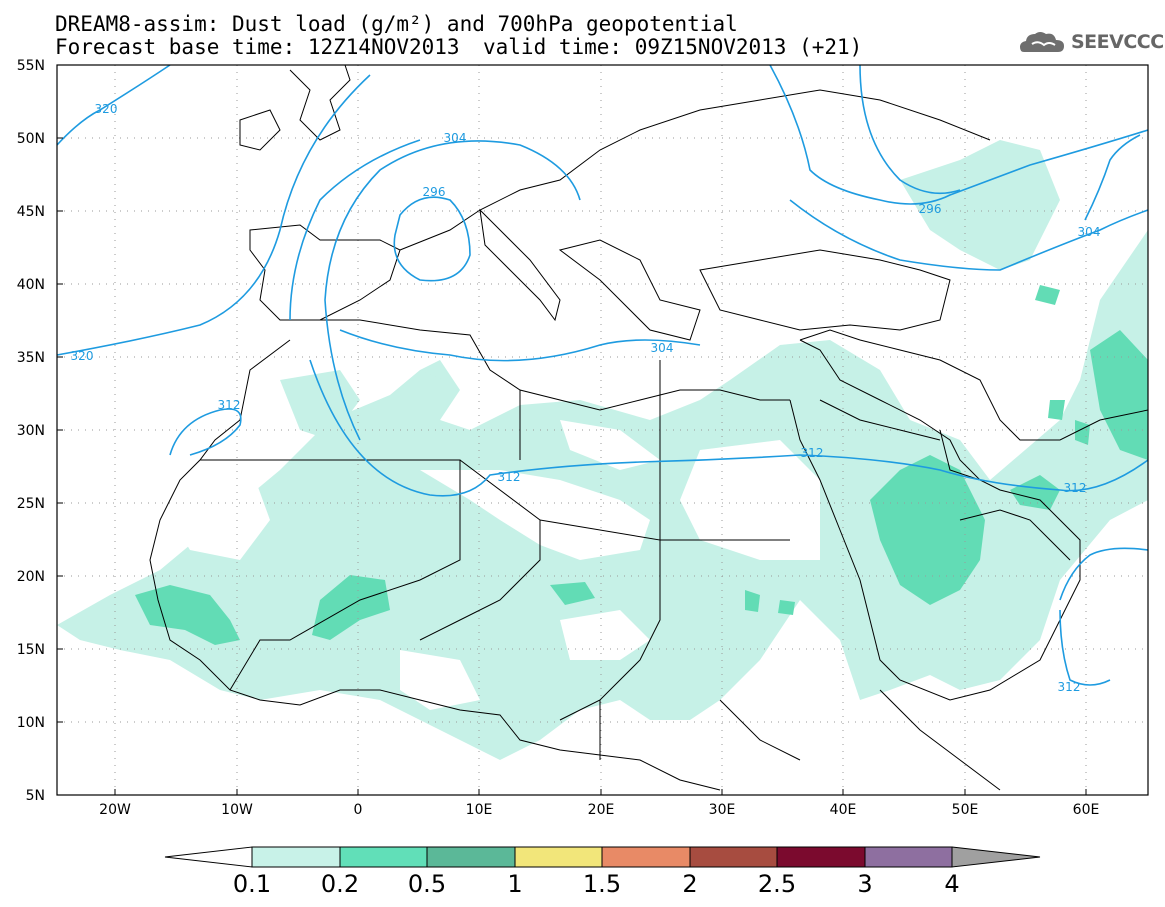  I want to click on colorbar-label: 1, so click(515, 884).